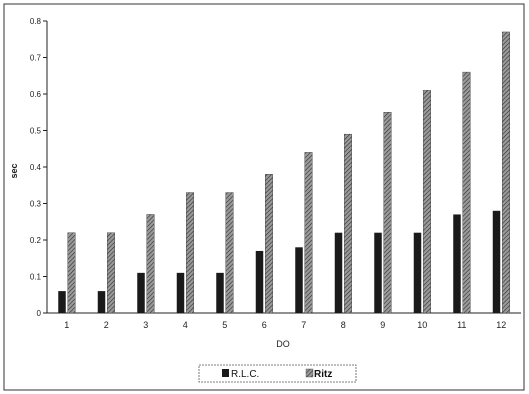  What do you see at coordinates (36, 204) in the screenshot?
I see `y-tick-label: 0.3` at bounding box center [36, 204].